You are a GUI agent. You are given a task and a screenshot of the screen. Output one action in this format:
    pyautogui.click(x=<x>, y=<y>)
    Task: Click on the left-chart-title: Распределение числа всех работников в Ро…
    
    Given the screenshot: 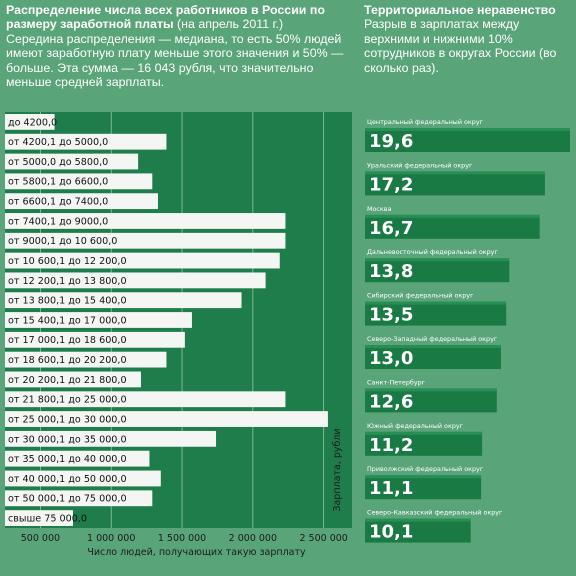 What is the action you would take?
    pyautogui.click(x=165, y=17)
    